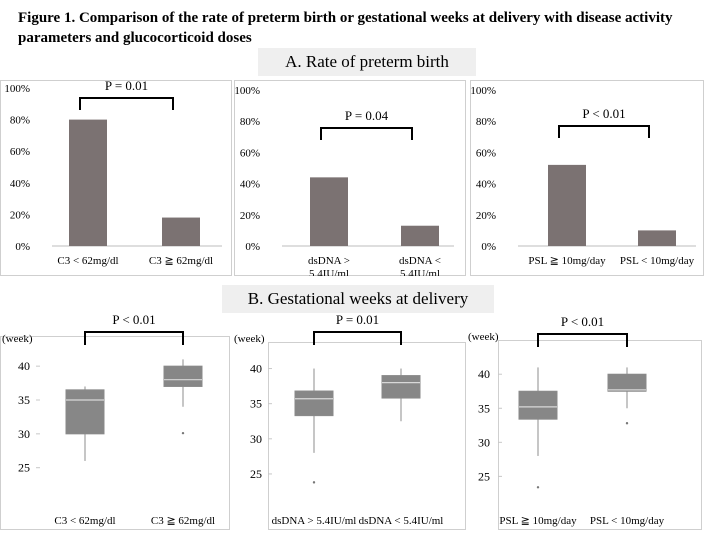  Describe the element at coordinates (367, 62) in the screenshot. I see `section-a-title: A. Rate of preterm birth` at that location.